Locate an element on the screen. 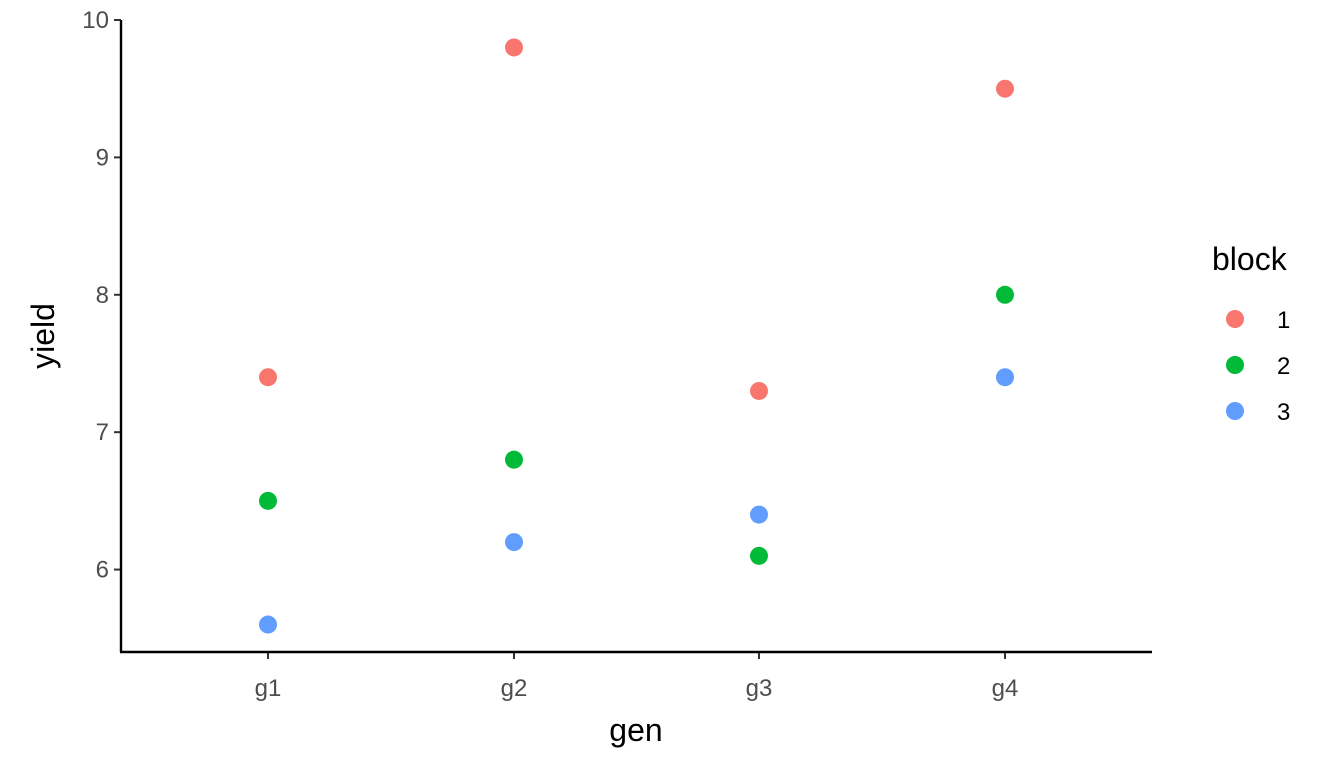 This screenshot has height=768, width=1344. y-axis-title: yield is located at coordinates (43, 336).